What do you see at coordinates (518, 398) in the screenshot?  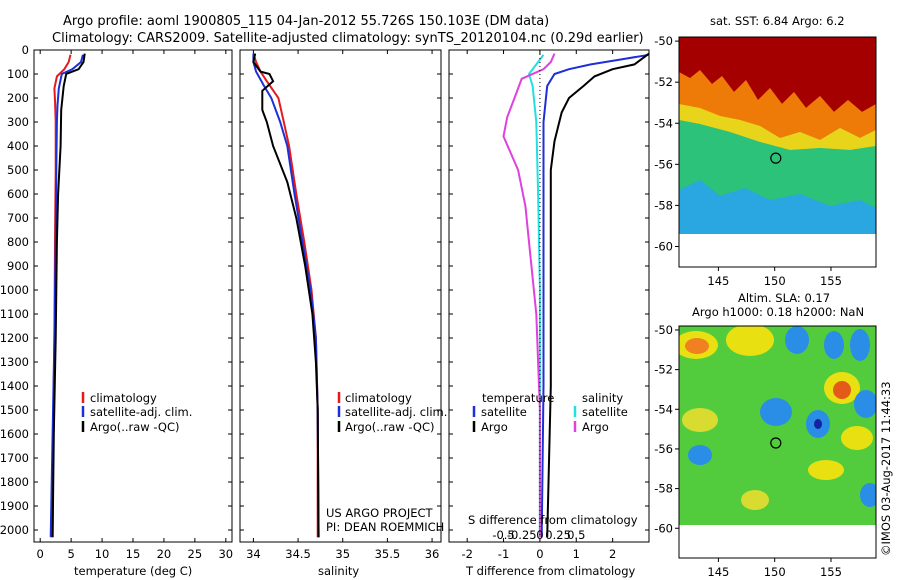 I see `legend-title-temperature: temperature` at bounding box center [518, 398].